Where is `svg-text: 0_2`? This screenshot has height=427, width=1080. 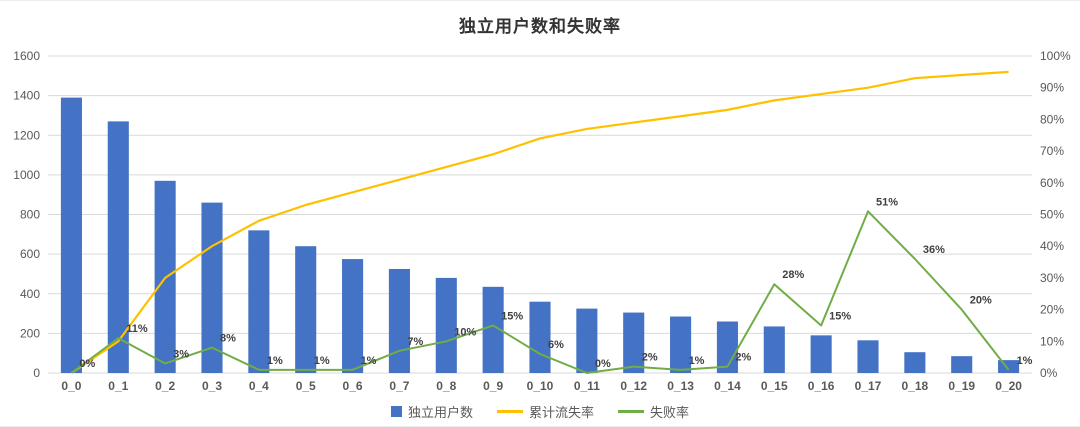
svg-text: 0_2 is located at coordinates (165, 386).